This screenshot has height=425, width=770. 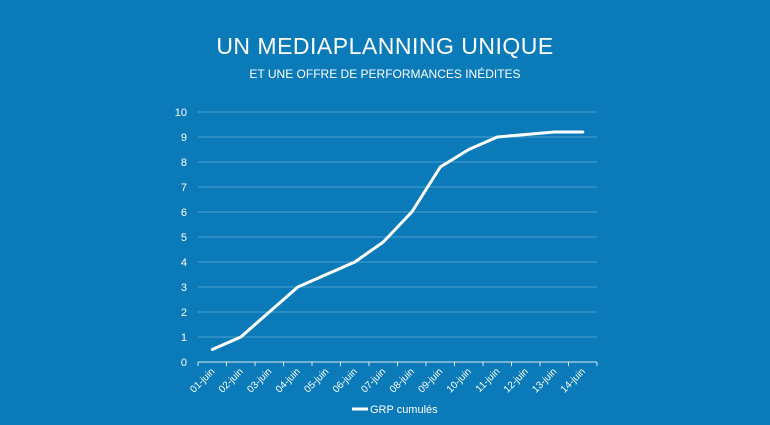 I want to click on legend-label: GRP cumulés, so click(x=404, y=410).